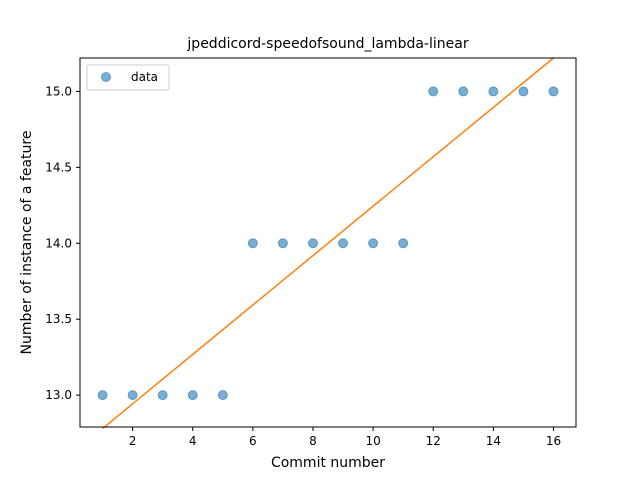 The width and height of the screenshot is (640, 480). I want to click on chart-title: jpeddicord-speedofsound_lambda-linear, so click(327, 44).